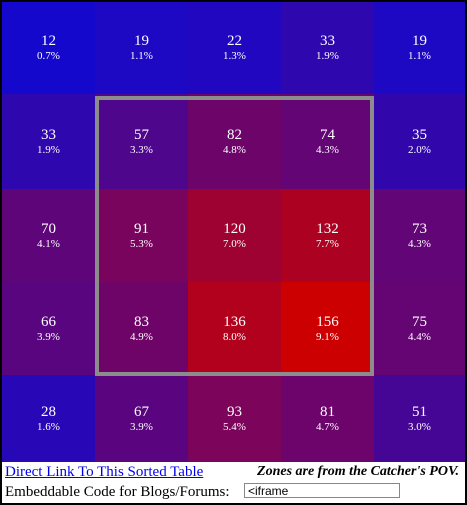 This screenshot has width=467, height=505. Describe the element at coordinates (327, 243) in the screenshot. I see `zone-percent: 7.7%` at that location.